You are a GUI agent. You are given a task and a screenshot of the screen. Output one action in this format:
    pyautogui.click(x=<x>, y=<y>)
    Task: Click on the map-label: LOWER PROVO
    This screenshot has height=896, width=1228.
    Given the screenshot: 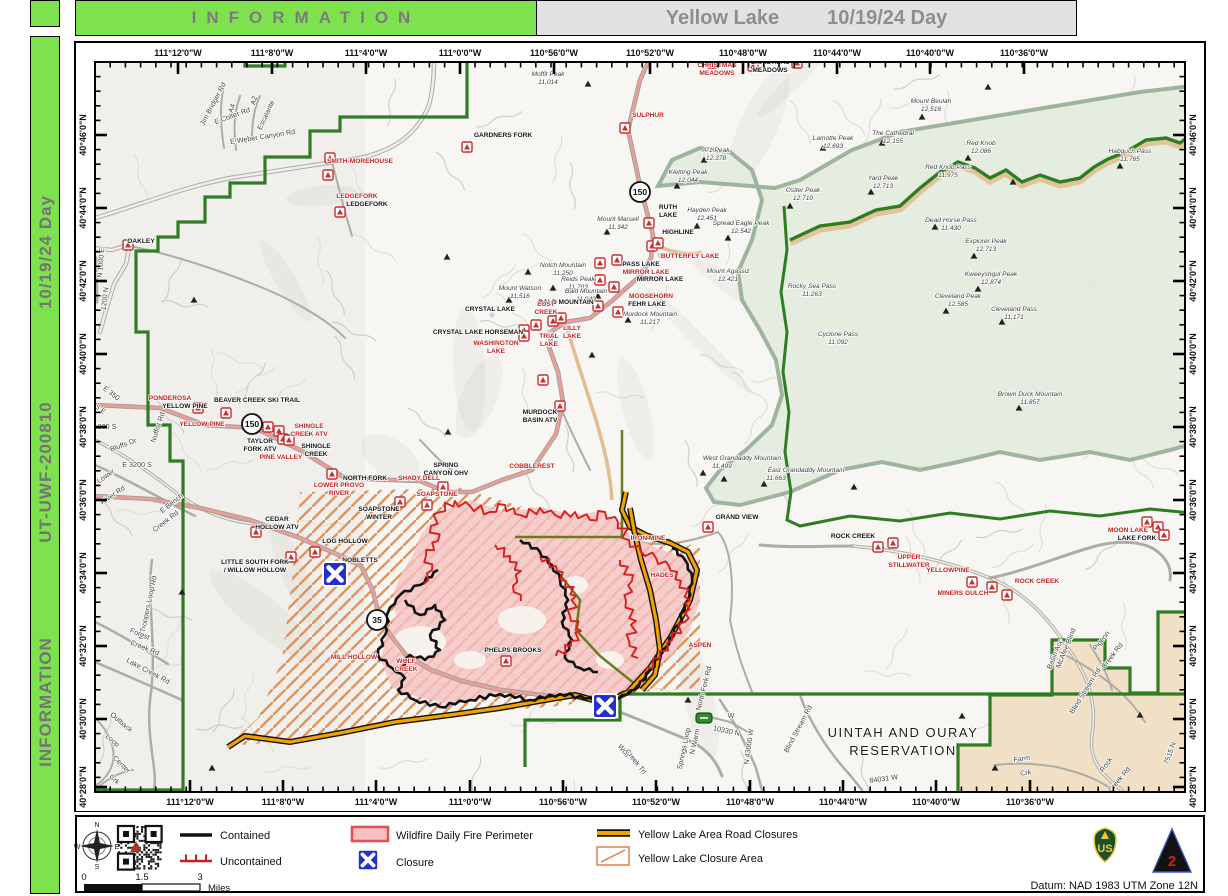 What is the action you would take?
    pyautogui.click(x=339, y=485)
    